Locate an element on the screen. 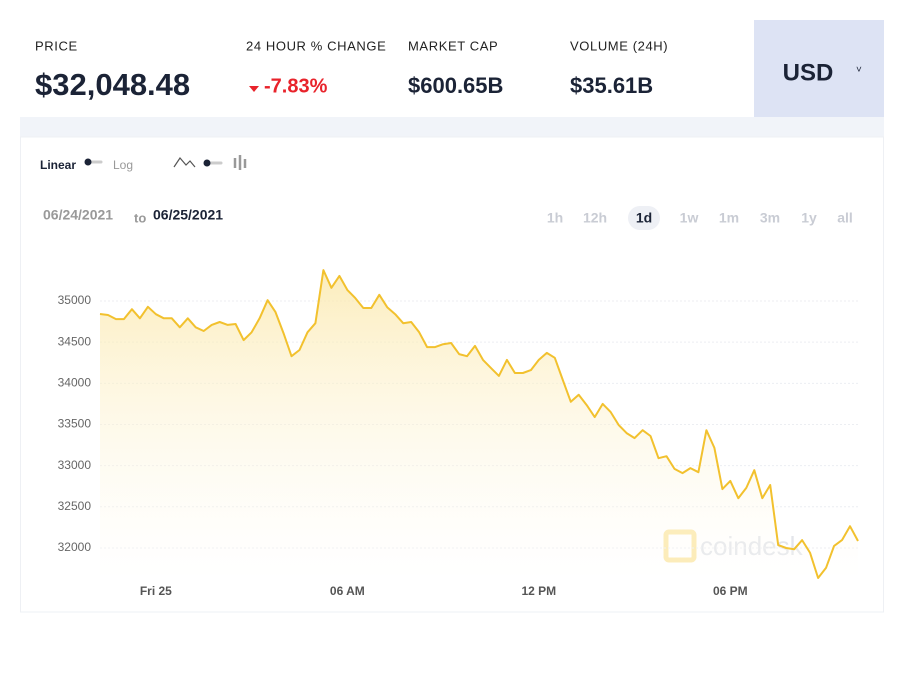 The image size is (905, 673). candle-icon is located at coordinates (240, 162).